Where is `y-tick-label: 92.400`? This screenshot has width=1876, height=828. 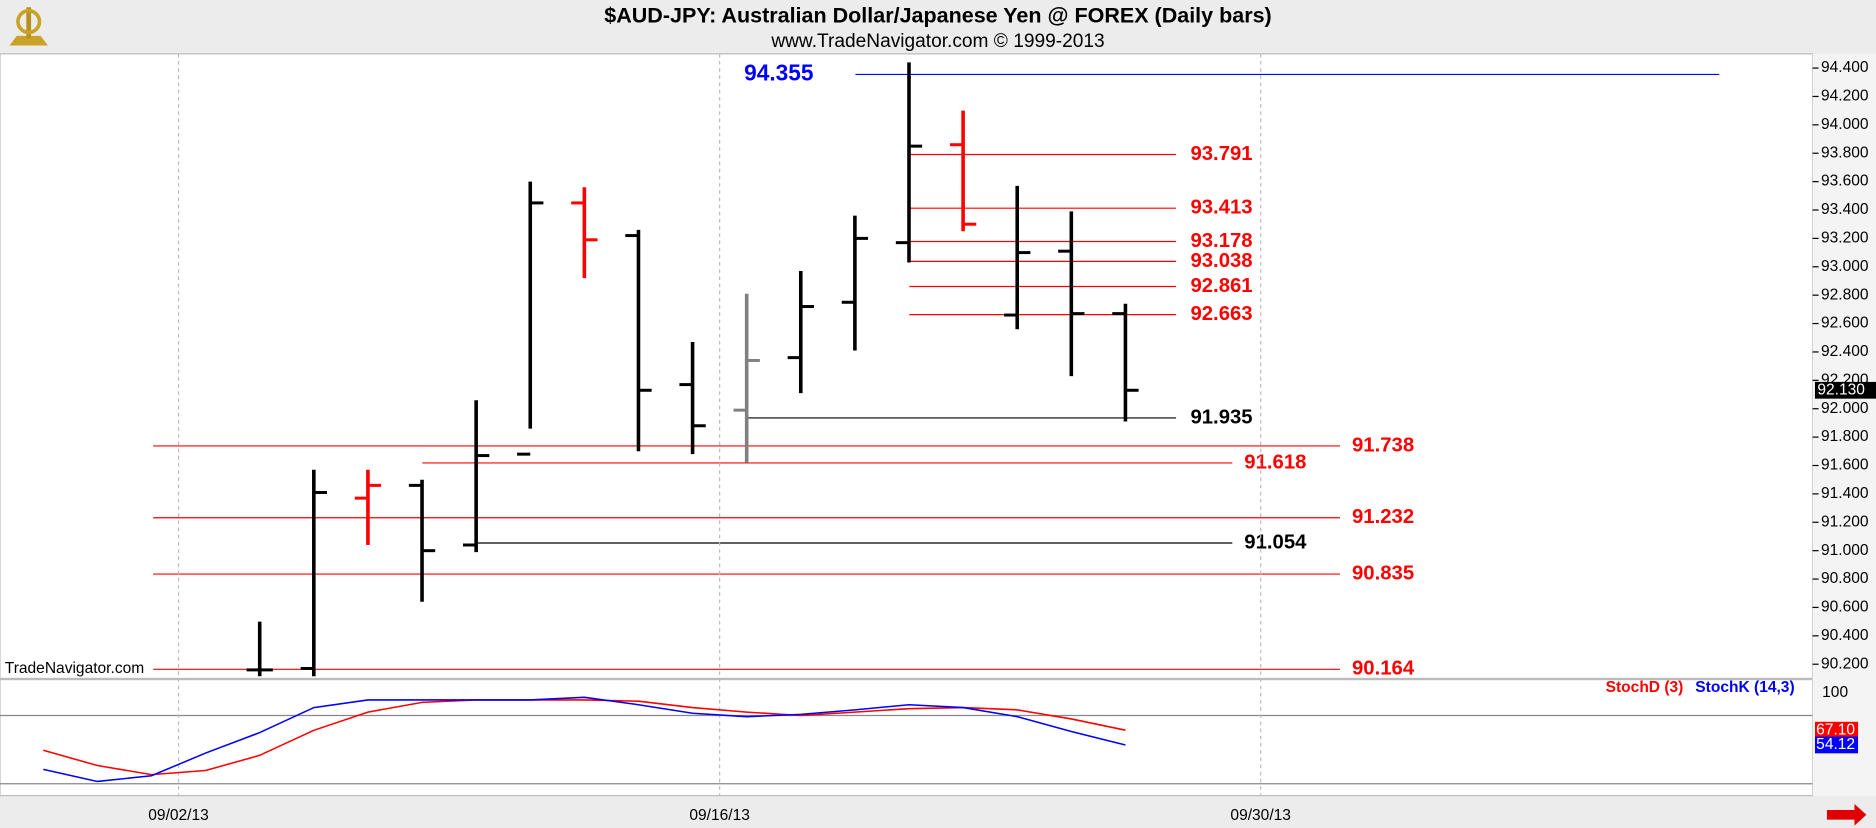 y-tick-label: 92.400 is located at coordinates (1845, 351).